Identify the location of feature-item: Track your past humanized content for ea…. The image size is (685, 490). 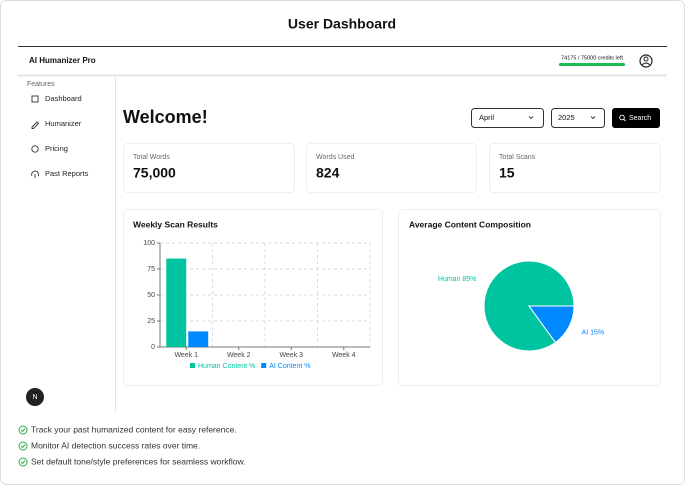
(134, 429).